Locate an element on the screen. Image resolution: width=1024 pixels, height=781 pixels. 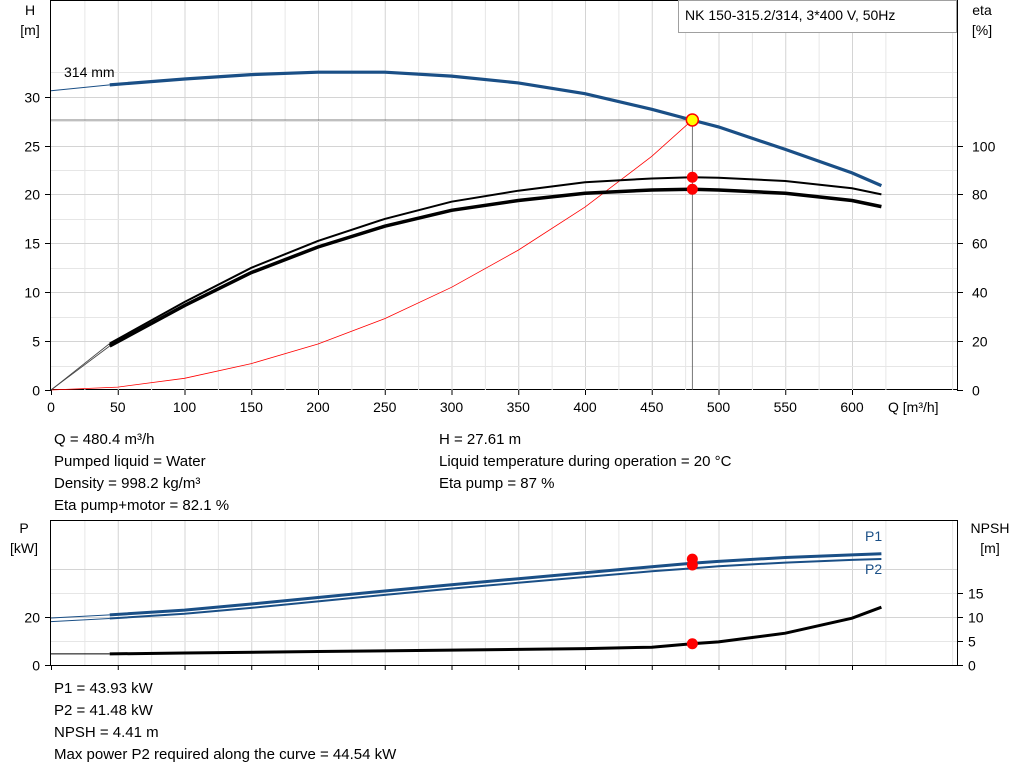
eta-tick-label: 60 is located at coordinates (980, 244).